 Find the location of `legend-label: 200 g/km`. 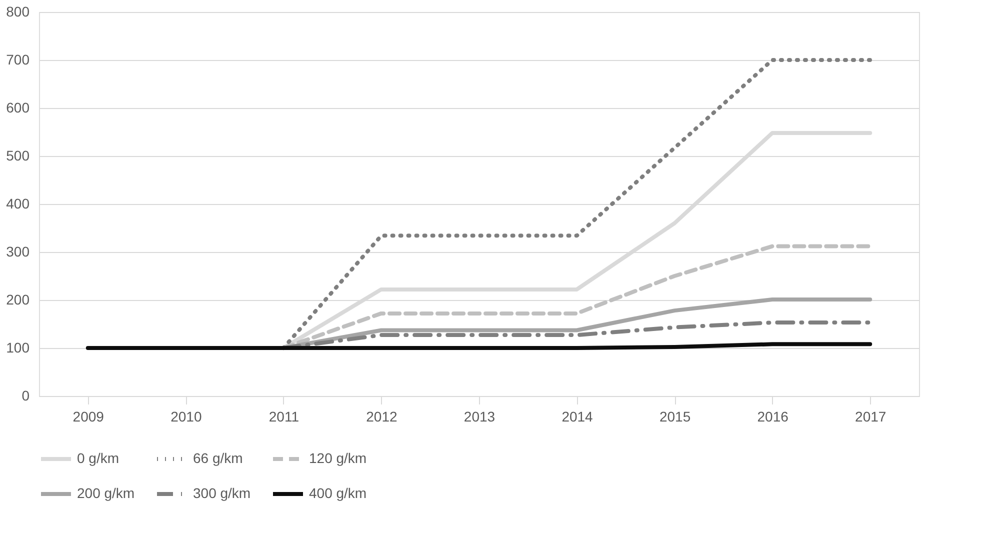

legend-label: 200 g/km is located at coordinates (106, 493).